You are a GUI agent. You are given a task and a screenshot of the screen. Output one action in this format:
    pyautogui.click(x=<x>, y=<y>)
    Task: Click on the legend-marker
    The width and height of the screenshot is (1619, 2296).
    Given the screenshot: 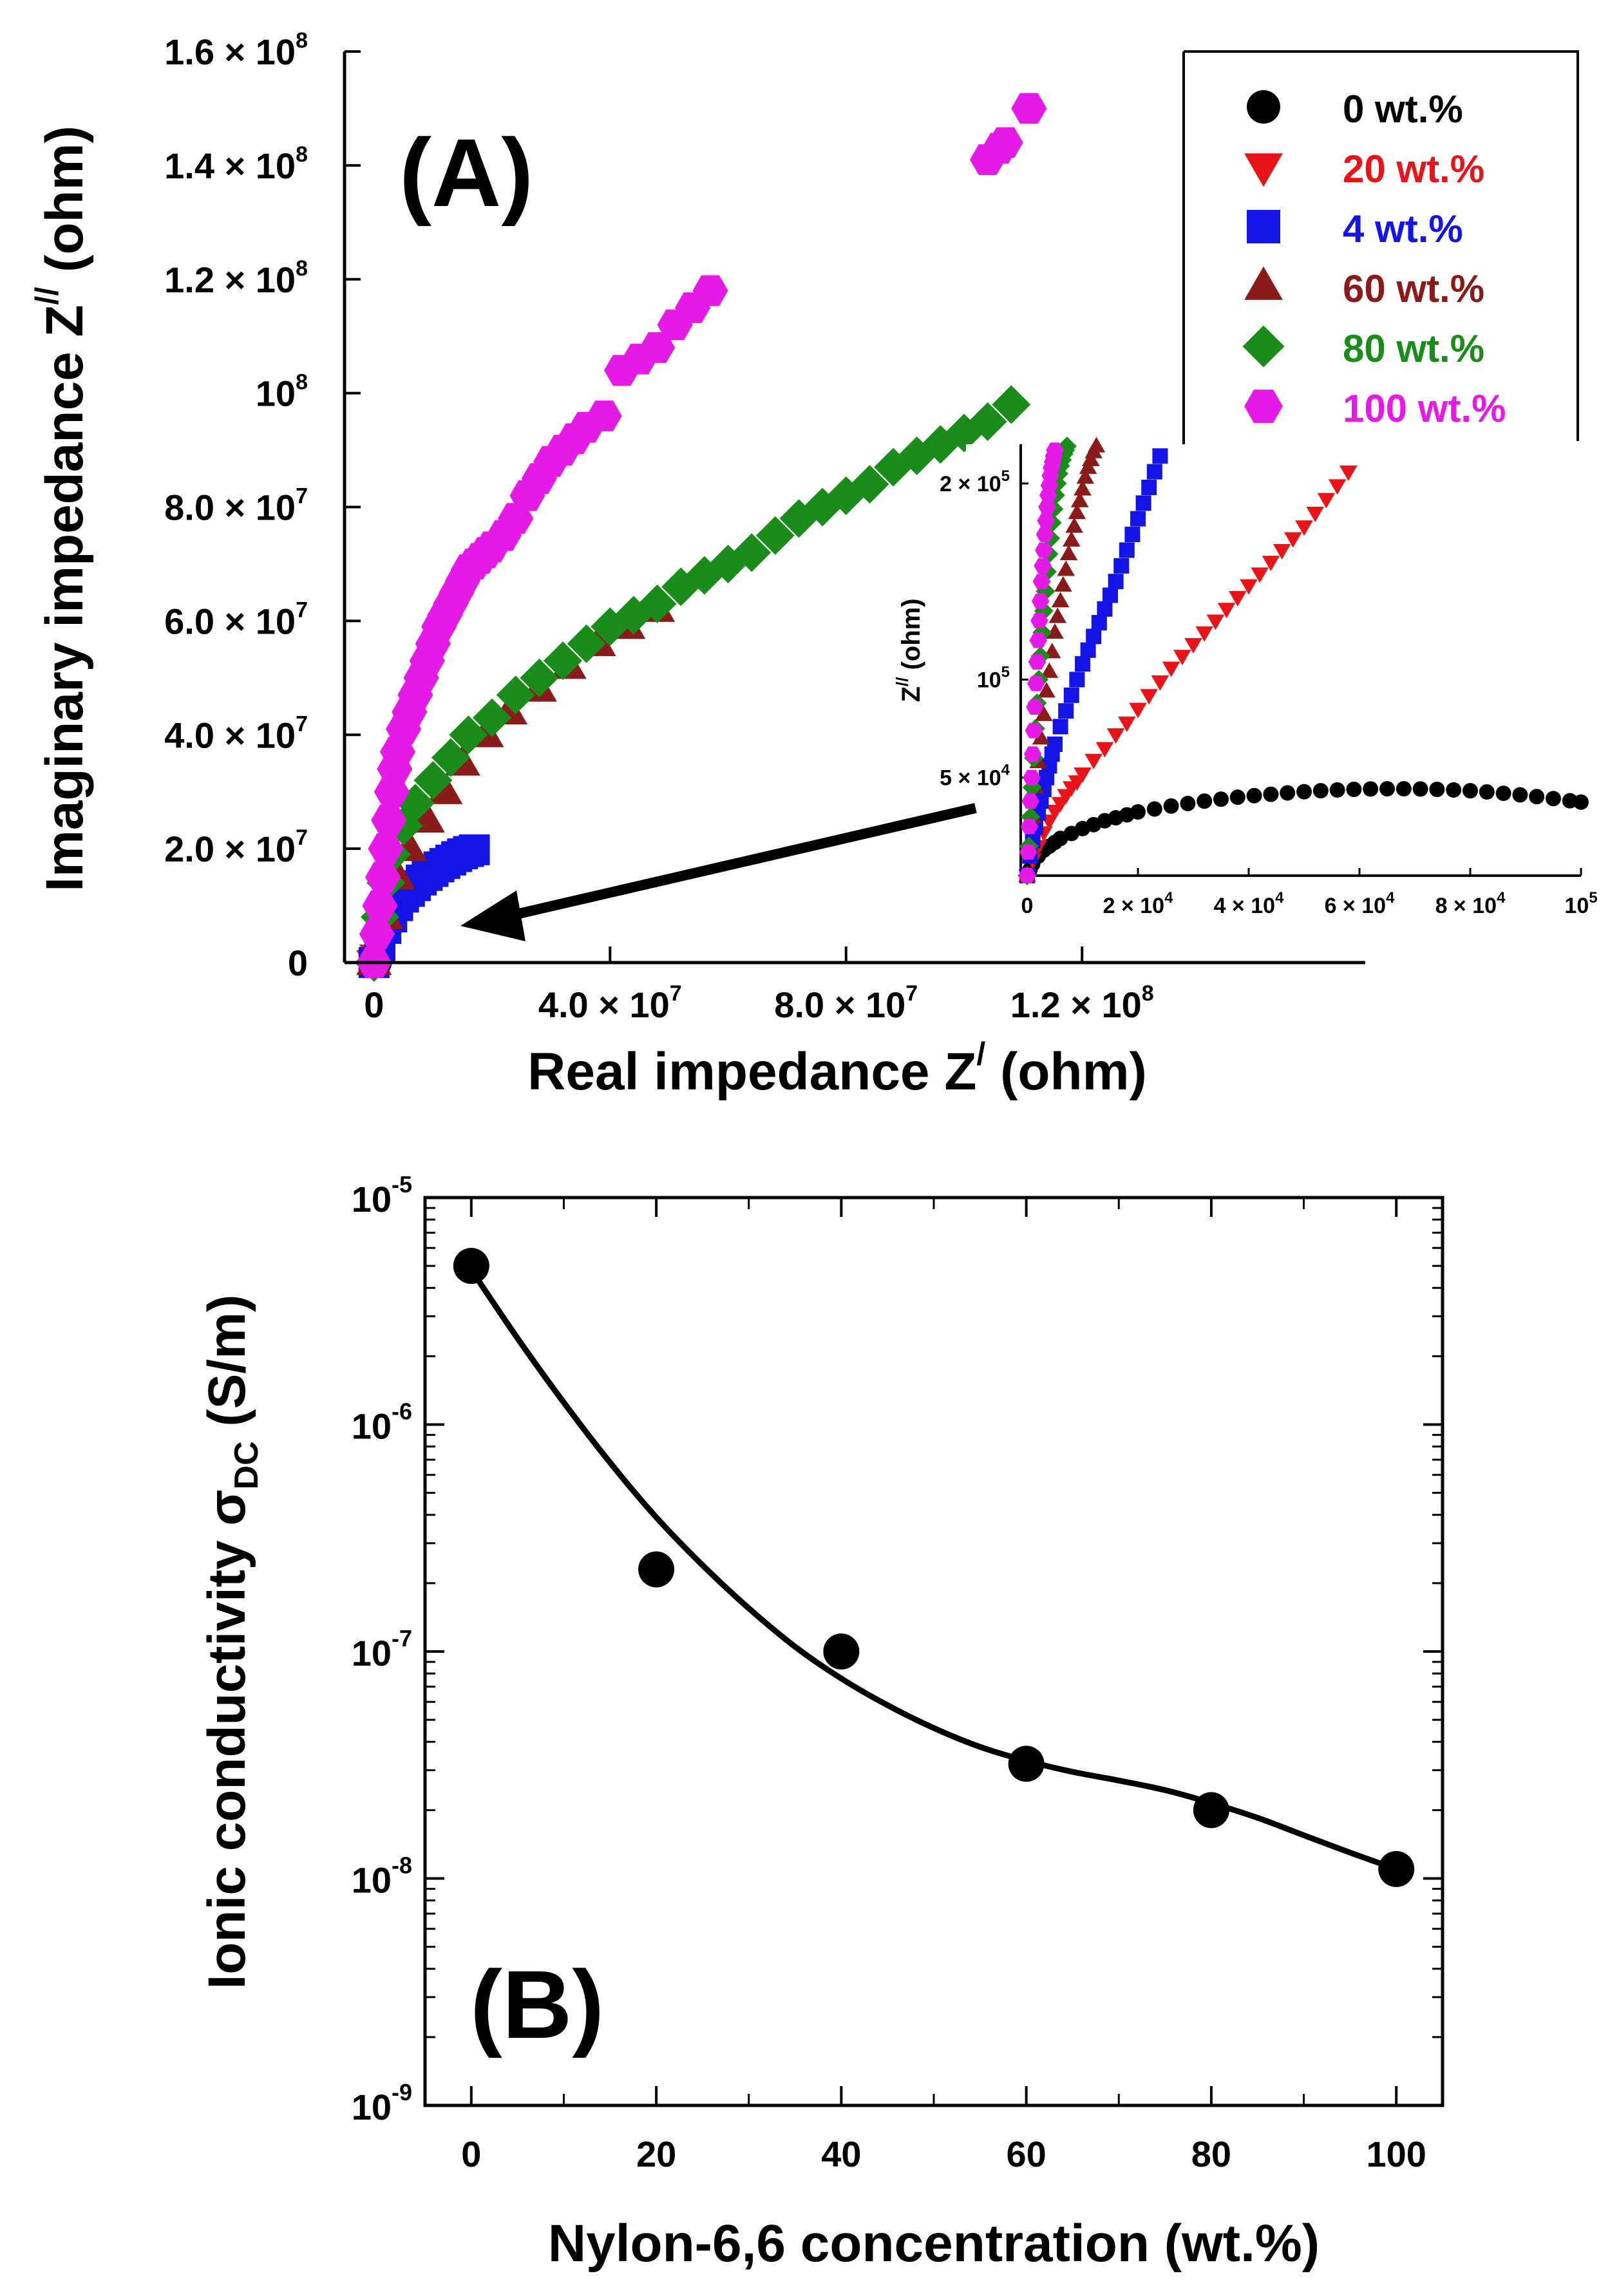 What is the action you would take?
    pyautogui.click(x=1263, y=346)
    